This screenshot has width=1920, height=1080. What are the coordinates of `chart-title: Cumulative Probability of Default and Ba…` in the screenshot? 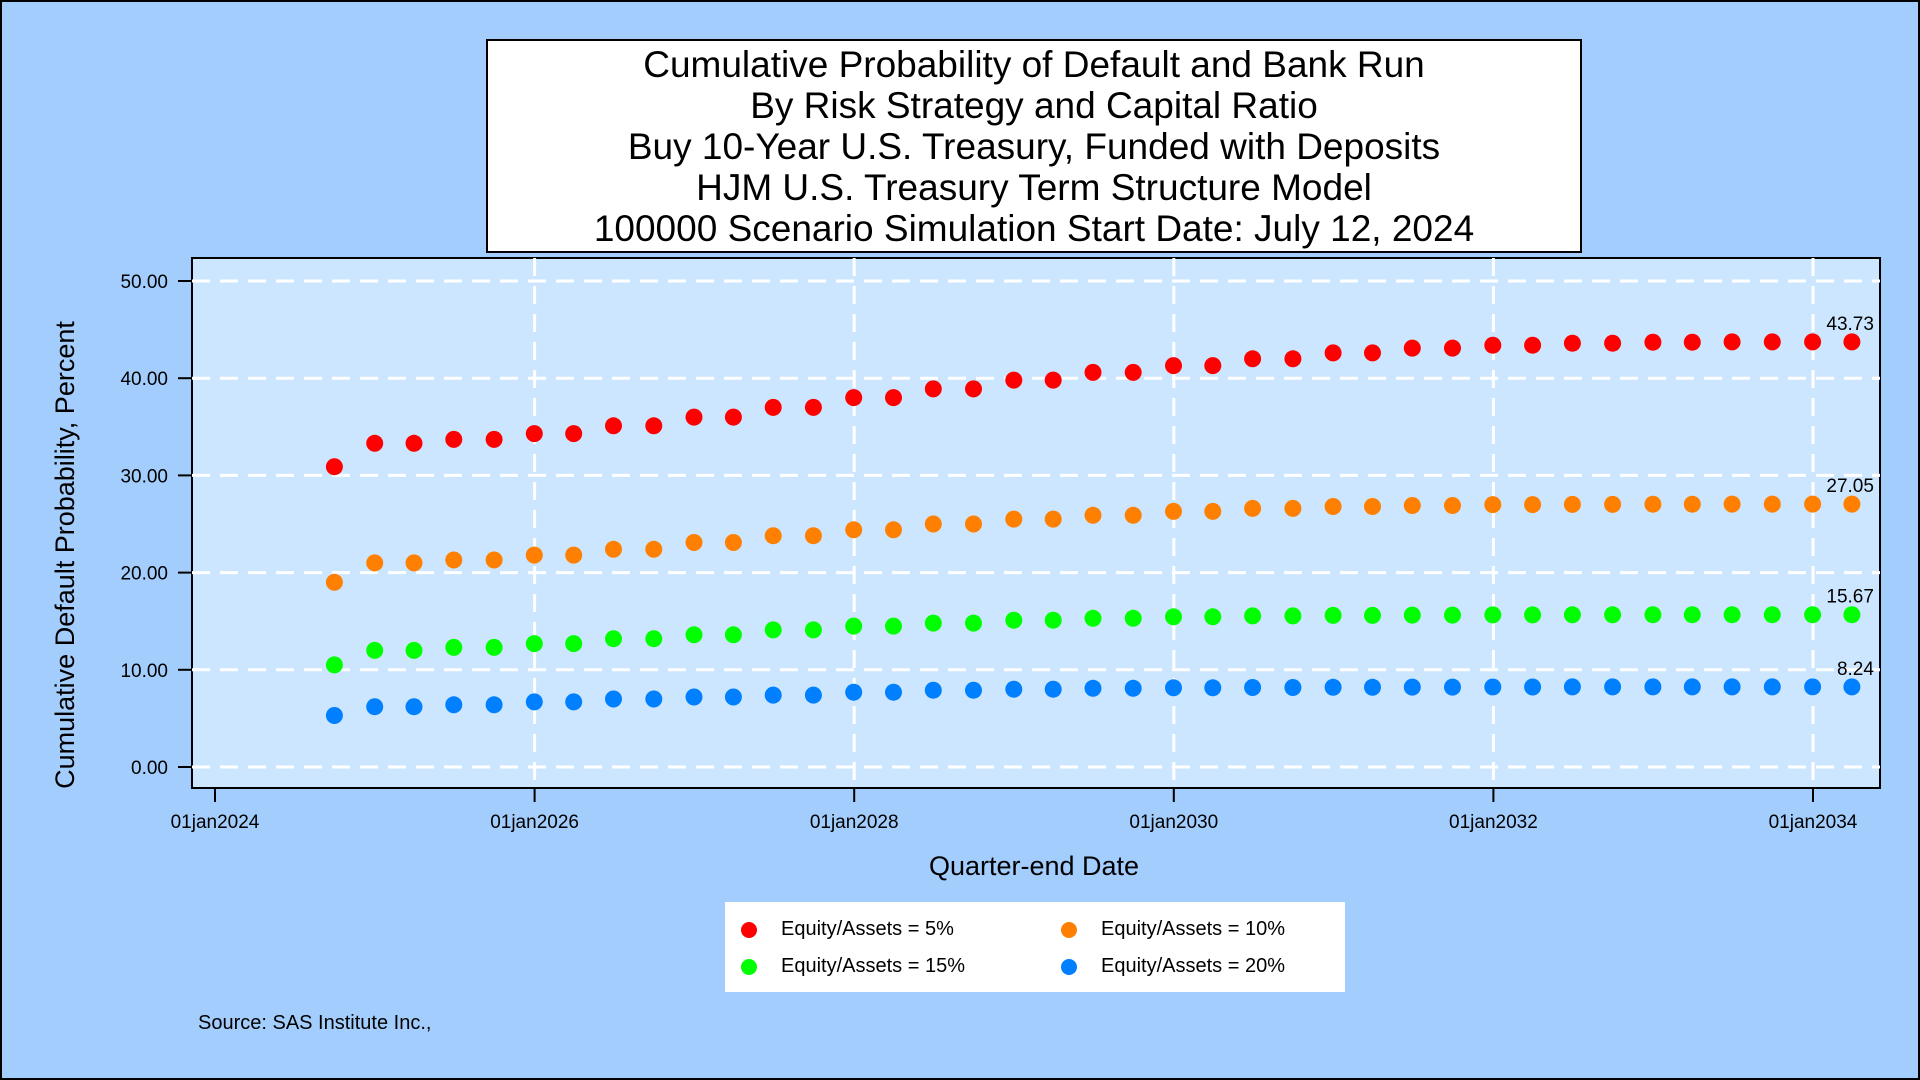 It's located at (1034, 146).